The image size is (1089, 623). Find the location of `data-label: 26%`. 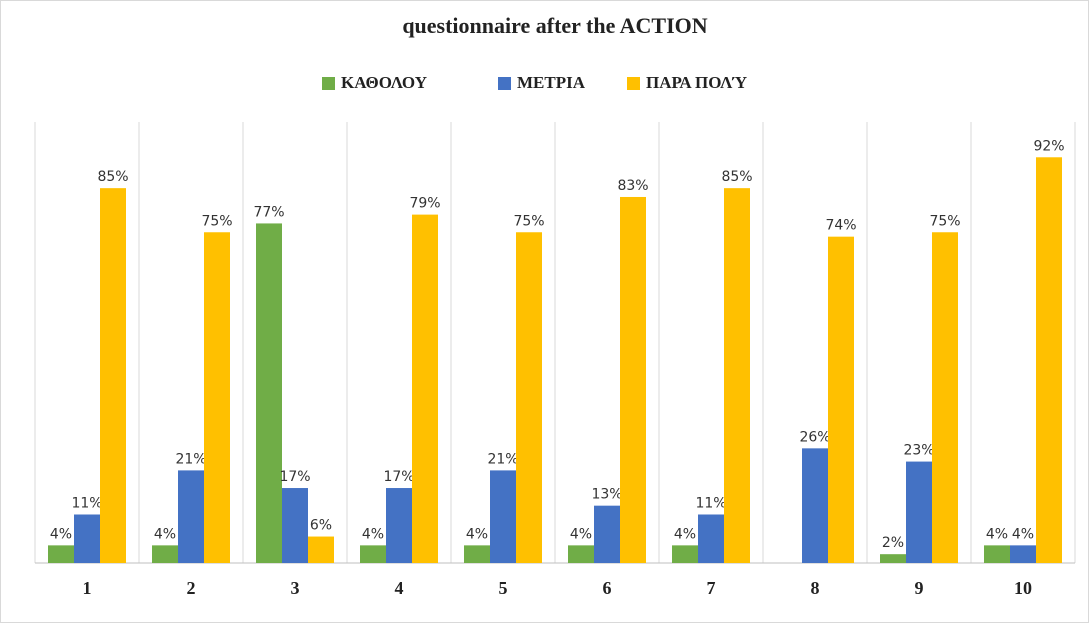

data-label: 26% is located at coordinates (814, 437).